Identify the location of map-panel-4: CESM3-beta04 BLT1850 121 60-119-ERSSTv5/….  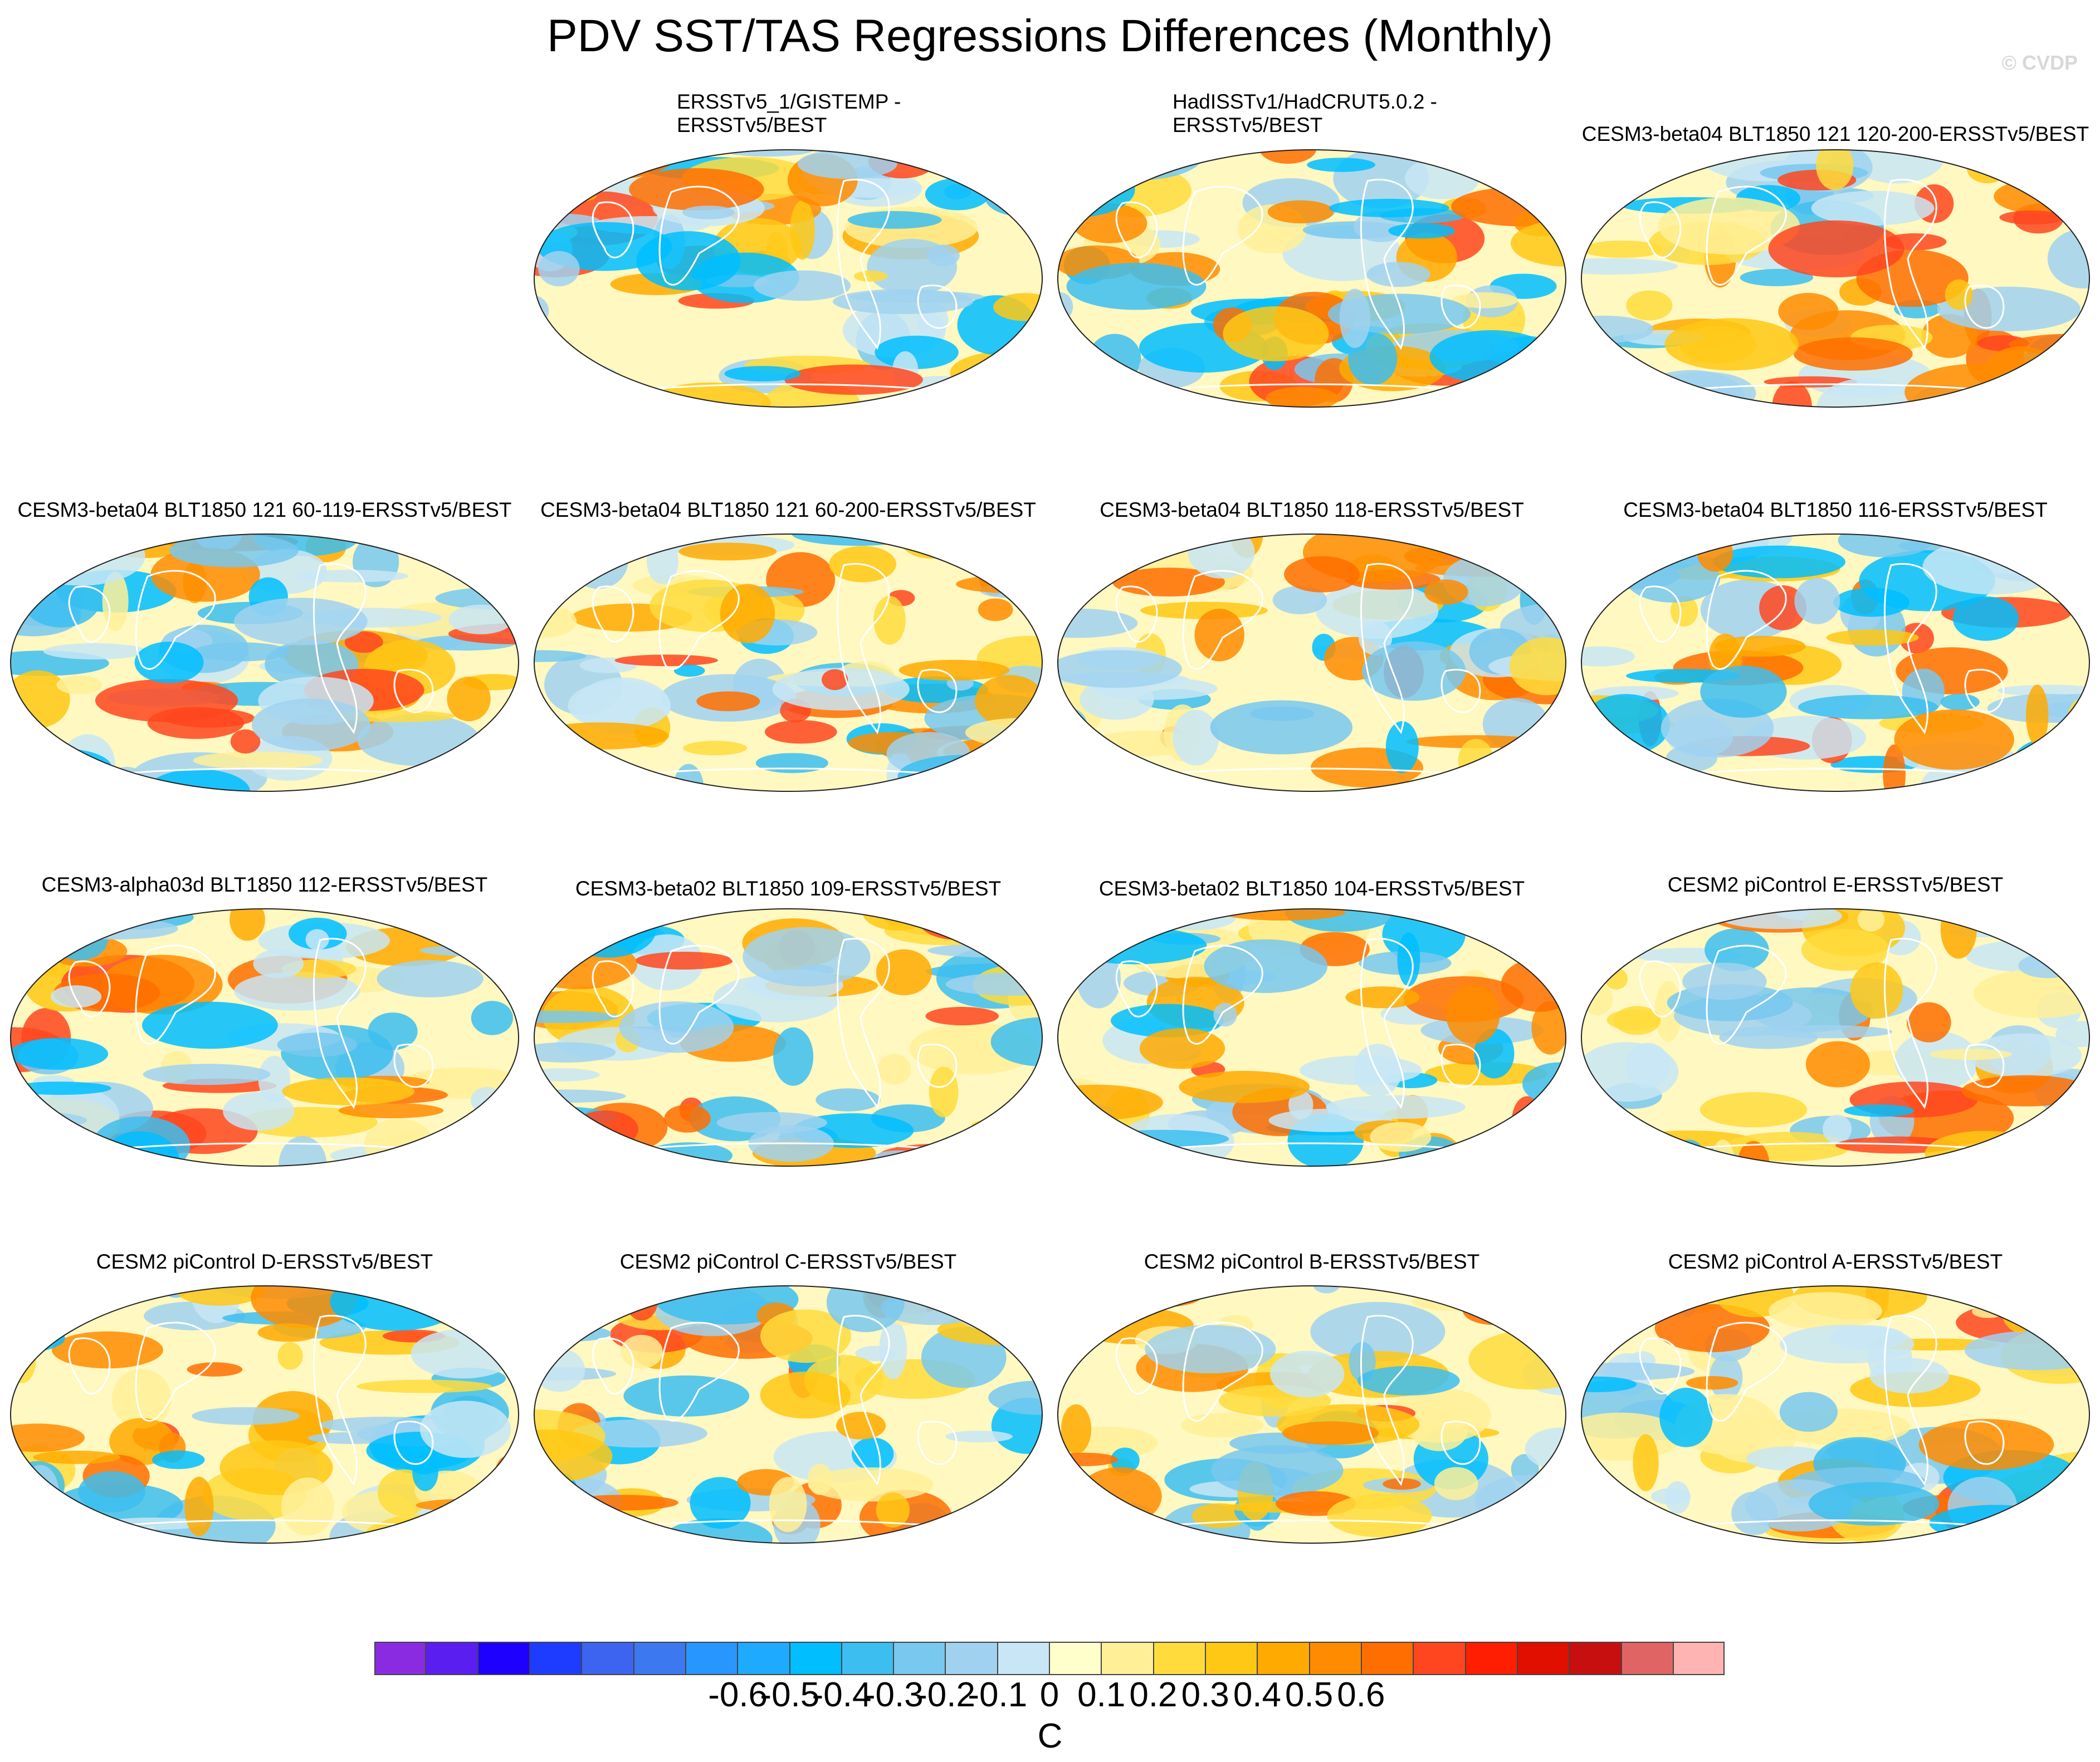
(264, 690).